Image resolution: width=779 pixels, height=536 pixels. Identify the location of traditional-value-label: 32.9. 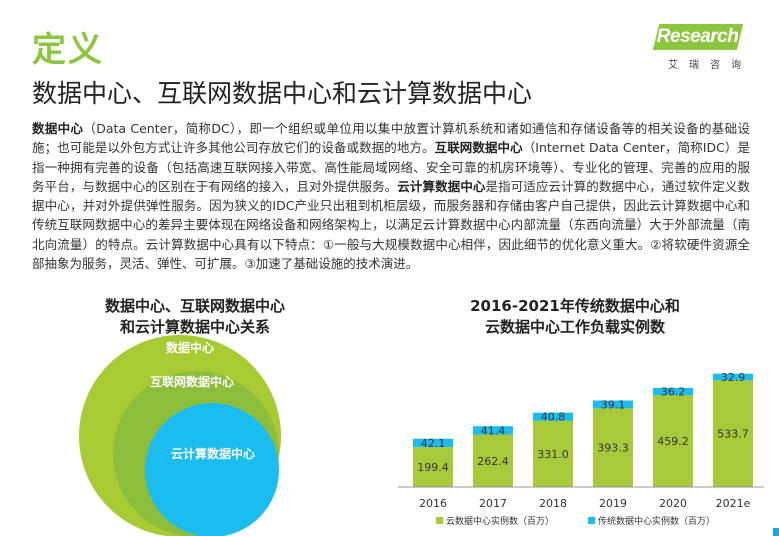
(733, 377).